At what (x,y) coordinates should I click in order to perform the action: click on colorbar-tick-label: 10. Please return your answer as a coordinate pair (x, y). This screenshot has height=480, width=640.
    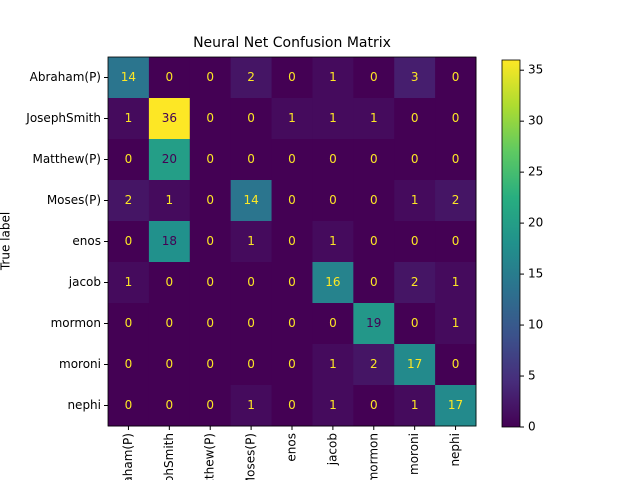
    Looking at the image, I should click on (535, 325).